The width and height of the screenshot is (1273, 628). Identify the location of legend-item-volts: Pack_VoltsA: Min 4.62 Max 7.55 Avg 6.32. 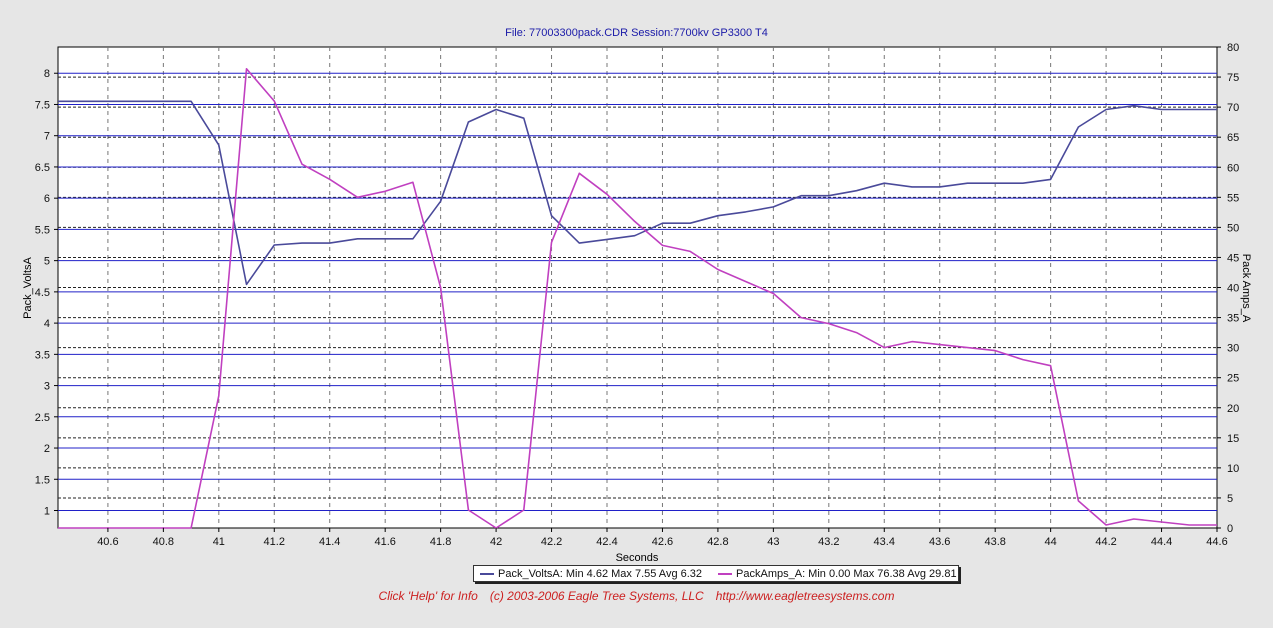
(591, 574).